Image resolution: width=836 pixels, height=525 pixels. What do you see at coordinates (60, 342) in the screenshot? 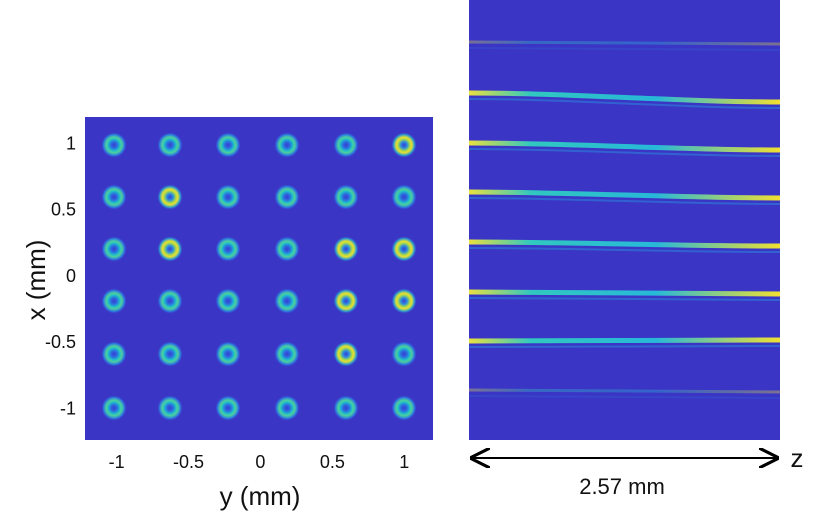
I see `y-tick-label: -0.5` at bounding box center [60, 342].